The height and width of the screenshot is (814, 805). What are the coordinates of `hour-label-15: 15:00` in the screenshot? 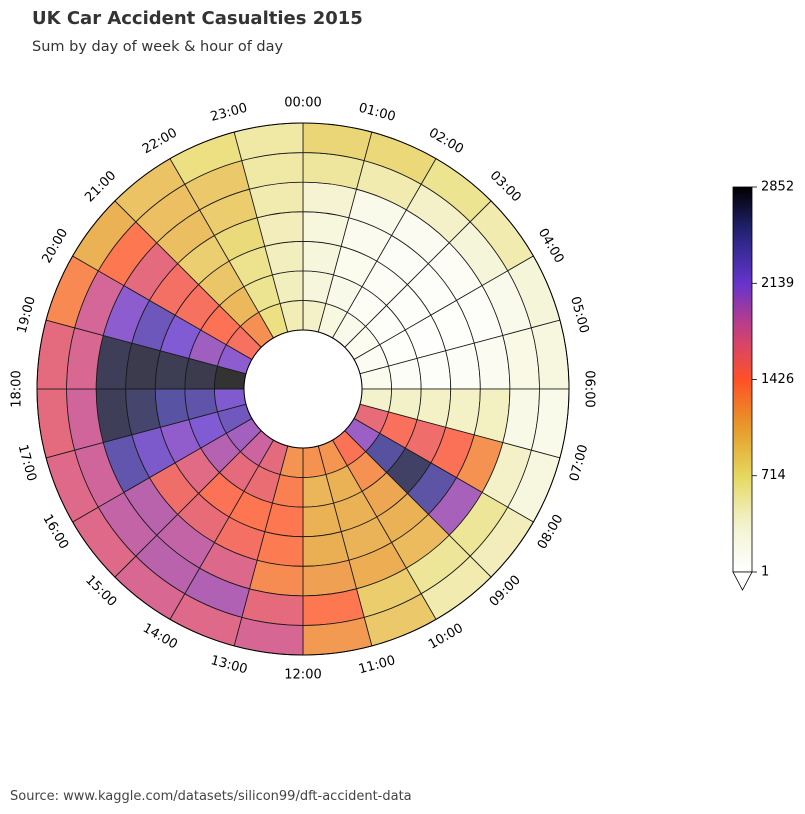 It's located at (100, 591).